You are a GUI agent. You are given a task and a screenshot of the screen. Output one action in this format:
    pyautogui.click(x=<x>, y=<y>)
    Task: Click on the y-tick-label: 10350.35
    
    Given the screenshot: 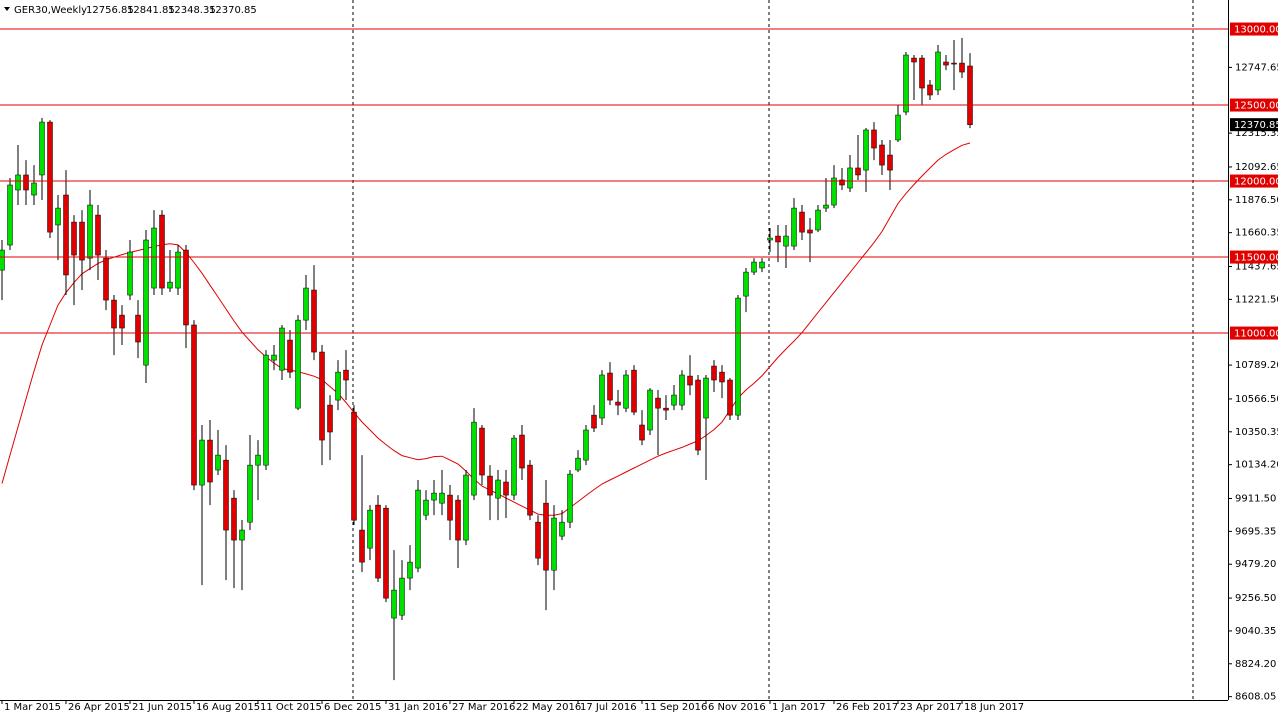 What is the action you would take?
    pyautogui.click(x=1256, y=432)
    